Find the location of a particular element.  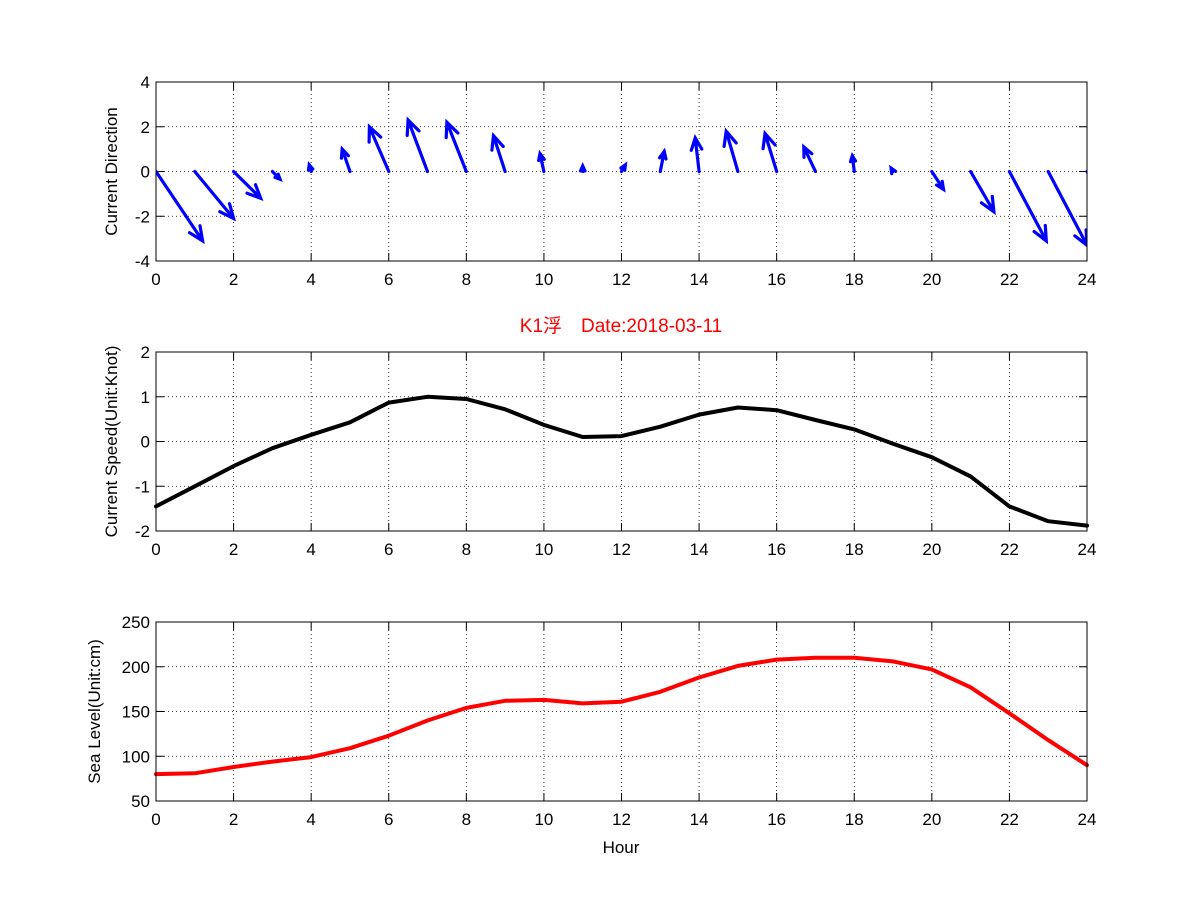

direction-arrows is located at coordinates (621, 182).